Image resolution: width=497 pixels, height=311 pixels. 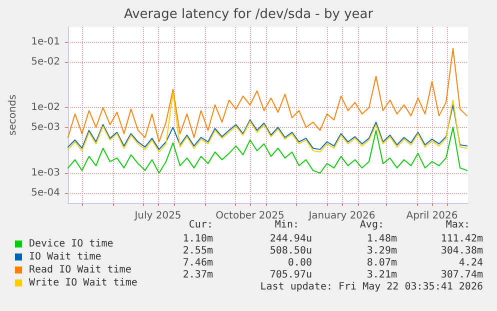 What do you see at coordinates (249, 14) in the screenshot?
I see `chart-title: Average latency for /dev/sda - by year` at bounding box center [249, 14].